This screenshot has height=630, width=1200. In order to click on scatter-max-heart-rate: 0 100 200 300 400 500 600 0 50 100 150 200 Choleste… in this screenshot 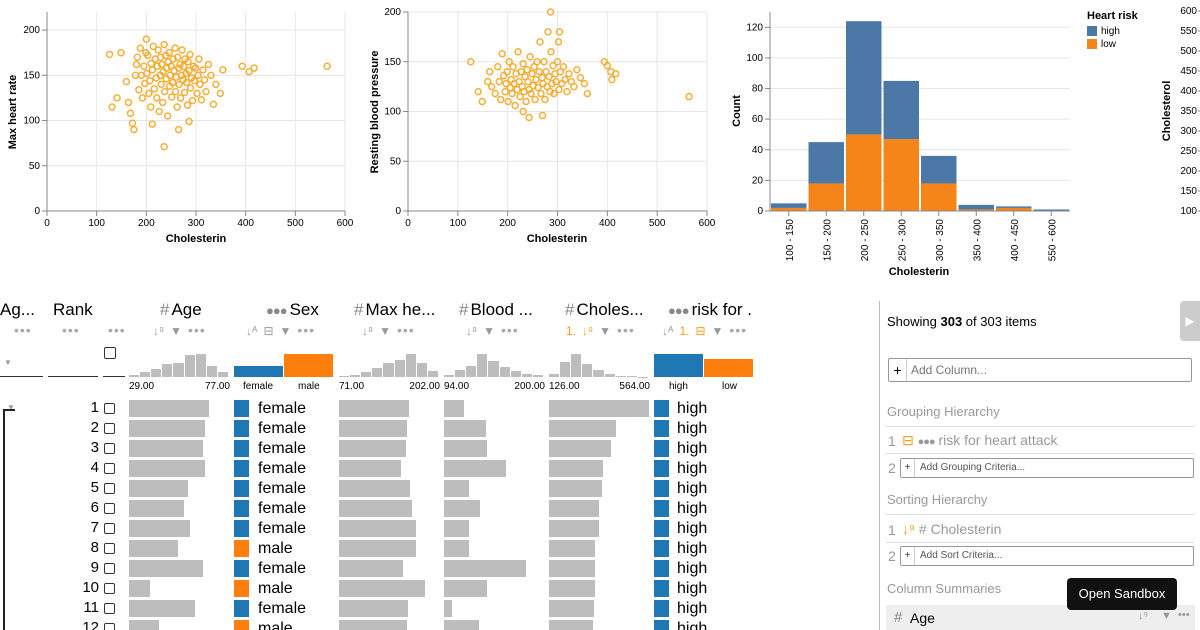, I will do `click(180, 125)`.